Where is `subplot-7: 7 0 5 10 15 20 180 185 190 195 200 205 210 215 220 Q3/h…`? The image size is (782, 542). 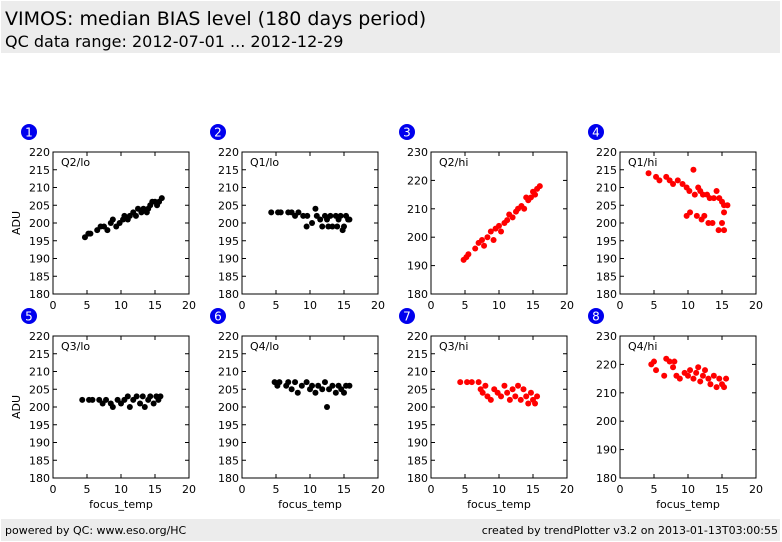
subplot-7: 7 0 5 10 15 20 180 185 190 195 200 205 210 215 220 Q3/h… is located at coordinates (486, 409).